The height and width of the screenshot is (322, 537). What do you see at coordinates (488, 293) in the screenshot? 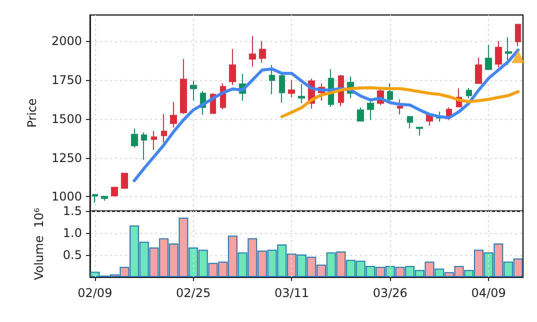
I see `x-tick-label: 04/09` at bounding box center [488, 293].